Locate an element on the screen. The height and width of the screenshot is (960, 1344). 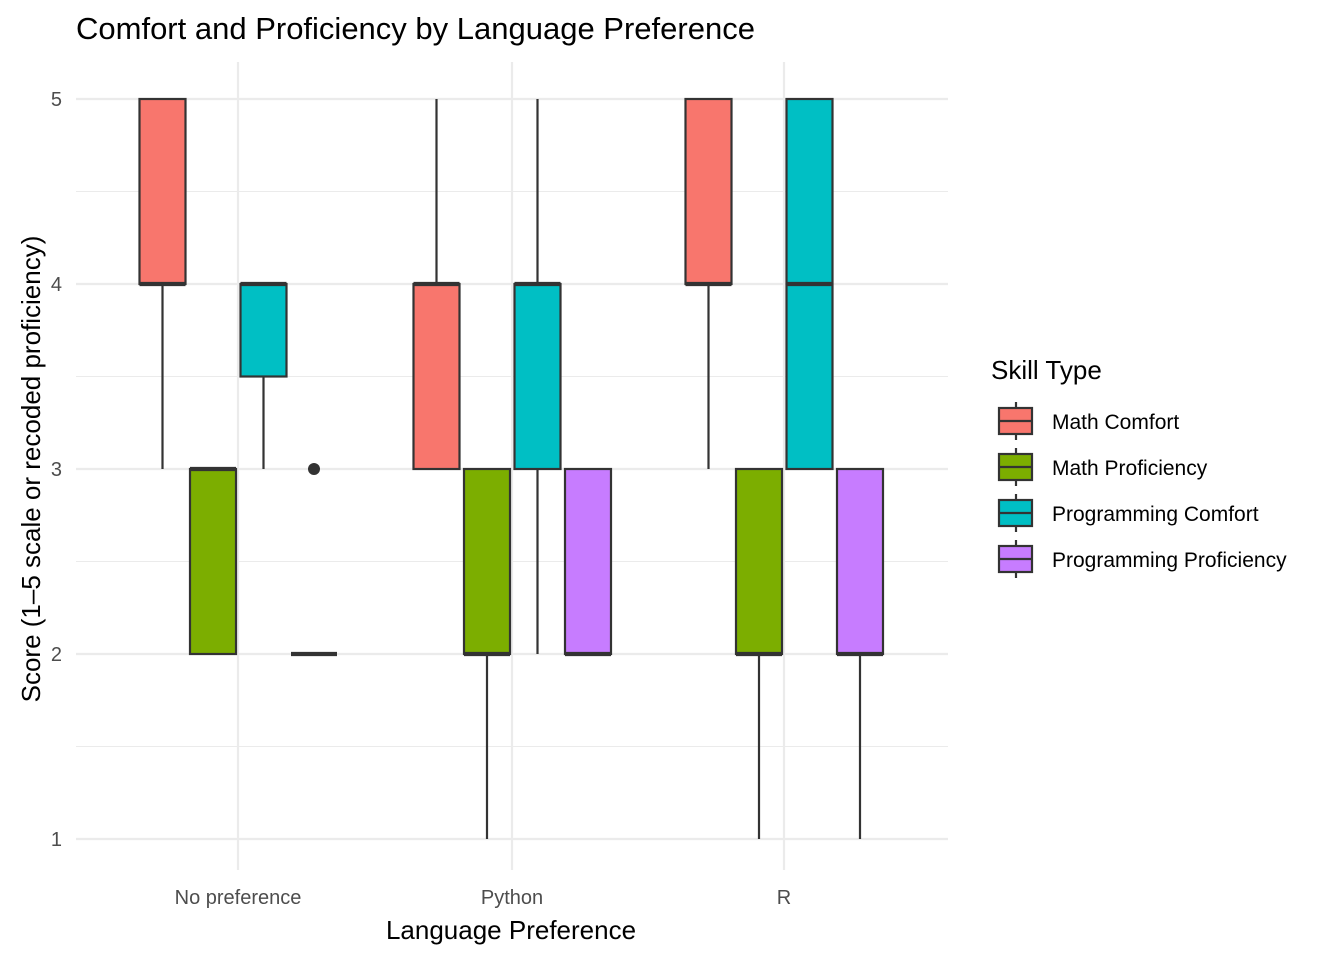
x-tick-label: R is located at coordinates (784, 898).